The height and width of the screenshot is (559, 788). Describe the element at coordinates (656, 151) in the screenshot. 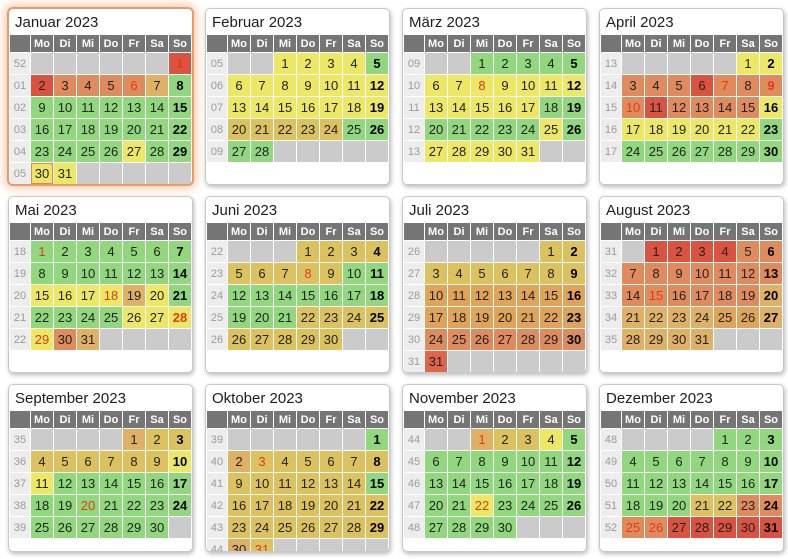

I see `day-cell: 25` at that location.